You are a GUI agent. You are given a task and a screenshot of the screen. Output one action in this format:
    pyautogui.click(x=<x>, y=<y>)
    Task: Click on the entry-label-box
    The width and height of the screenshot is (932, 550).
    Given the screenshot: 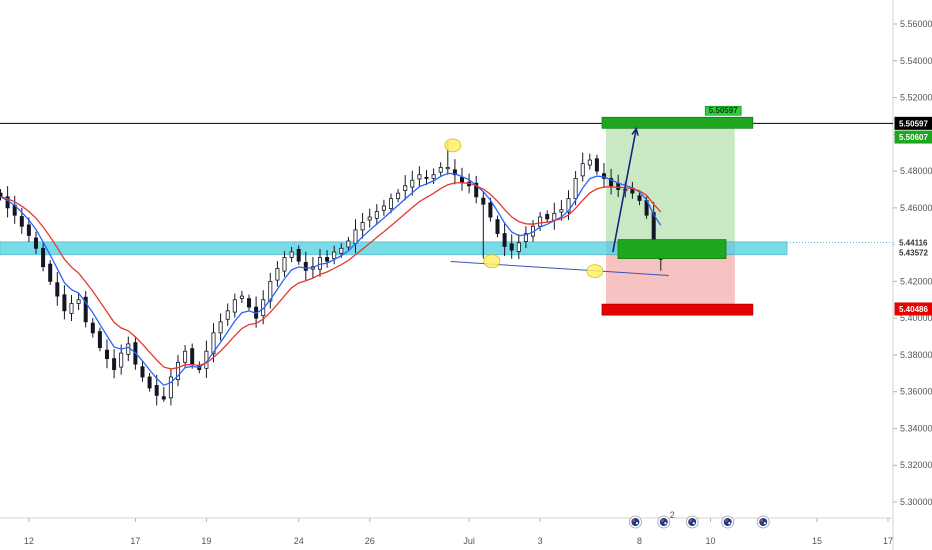 What is the action you would take?
    pyautogui.click(x=672, y=249)
    